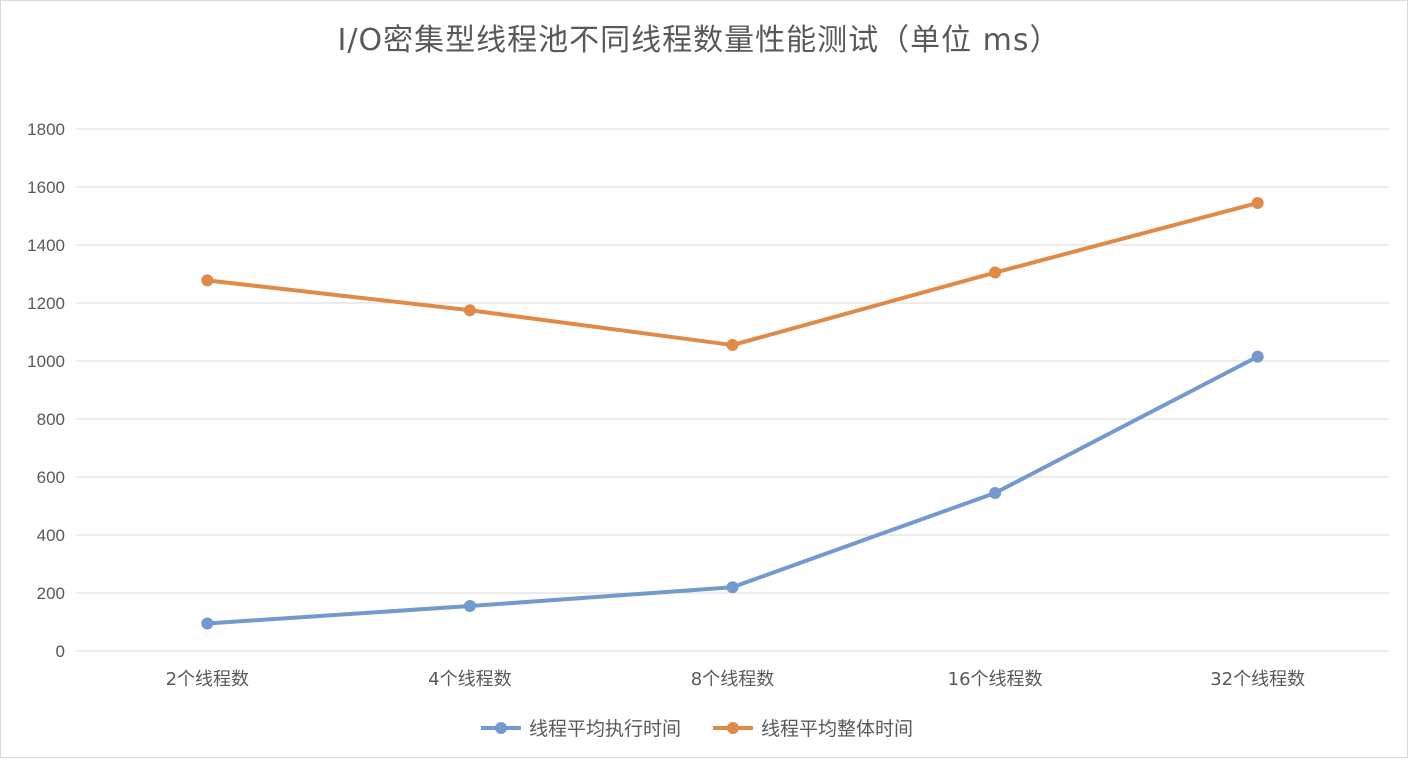 This screenshot has height=760, width=1410. I want to click on legend-label: 线程平均执行时间, so click(605, 729).